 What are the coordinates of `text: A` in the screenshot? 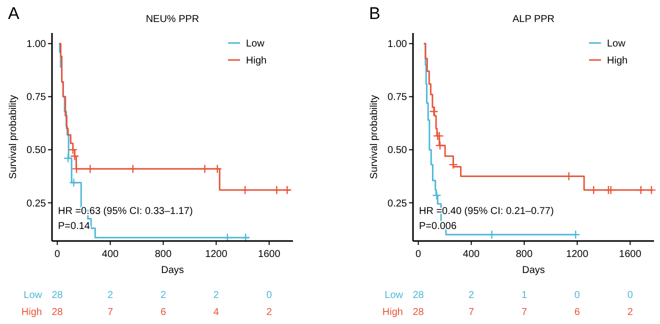 It's located at (14, 13).